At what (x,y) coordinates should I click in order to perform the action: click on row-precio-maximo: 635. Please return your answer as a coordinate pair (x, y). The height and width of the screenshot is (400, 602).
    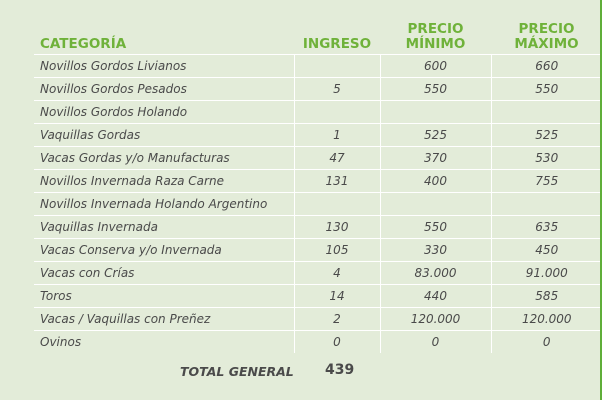
    Looking at the image, I should click on (546, 227).